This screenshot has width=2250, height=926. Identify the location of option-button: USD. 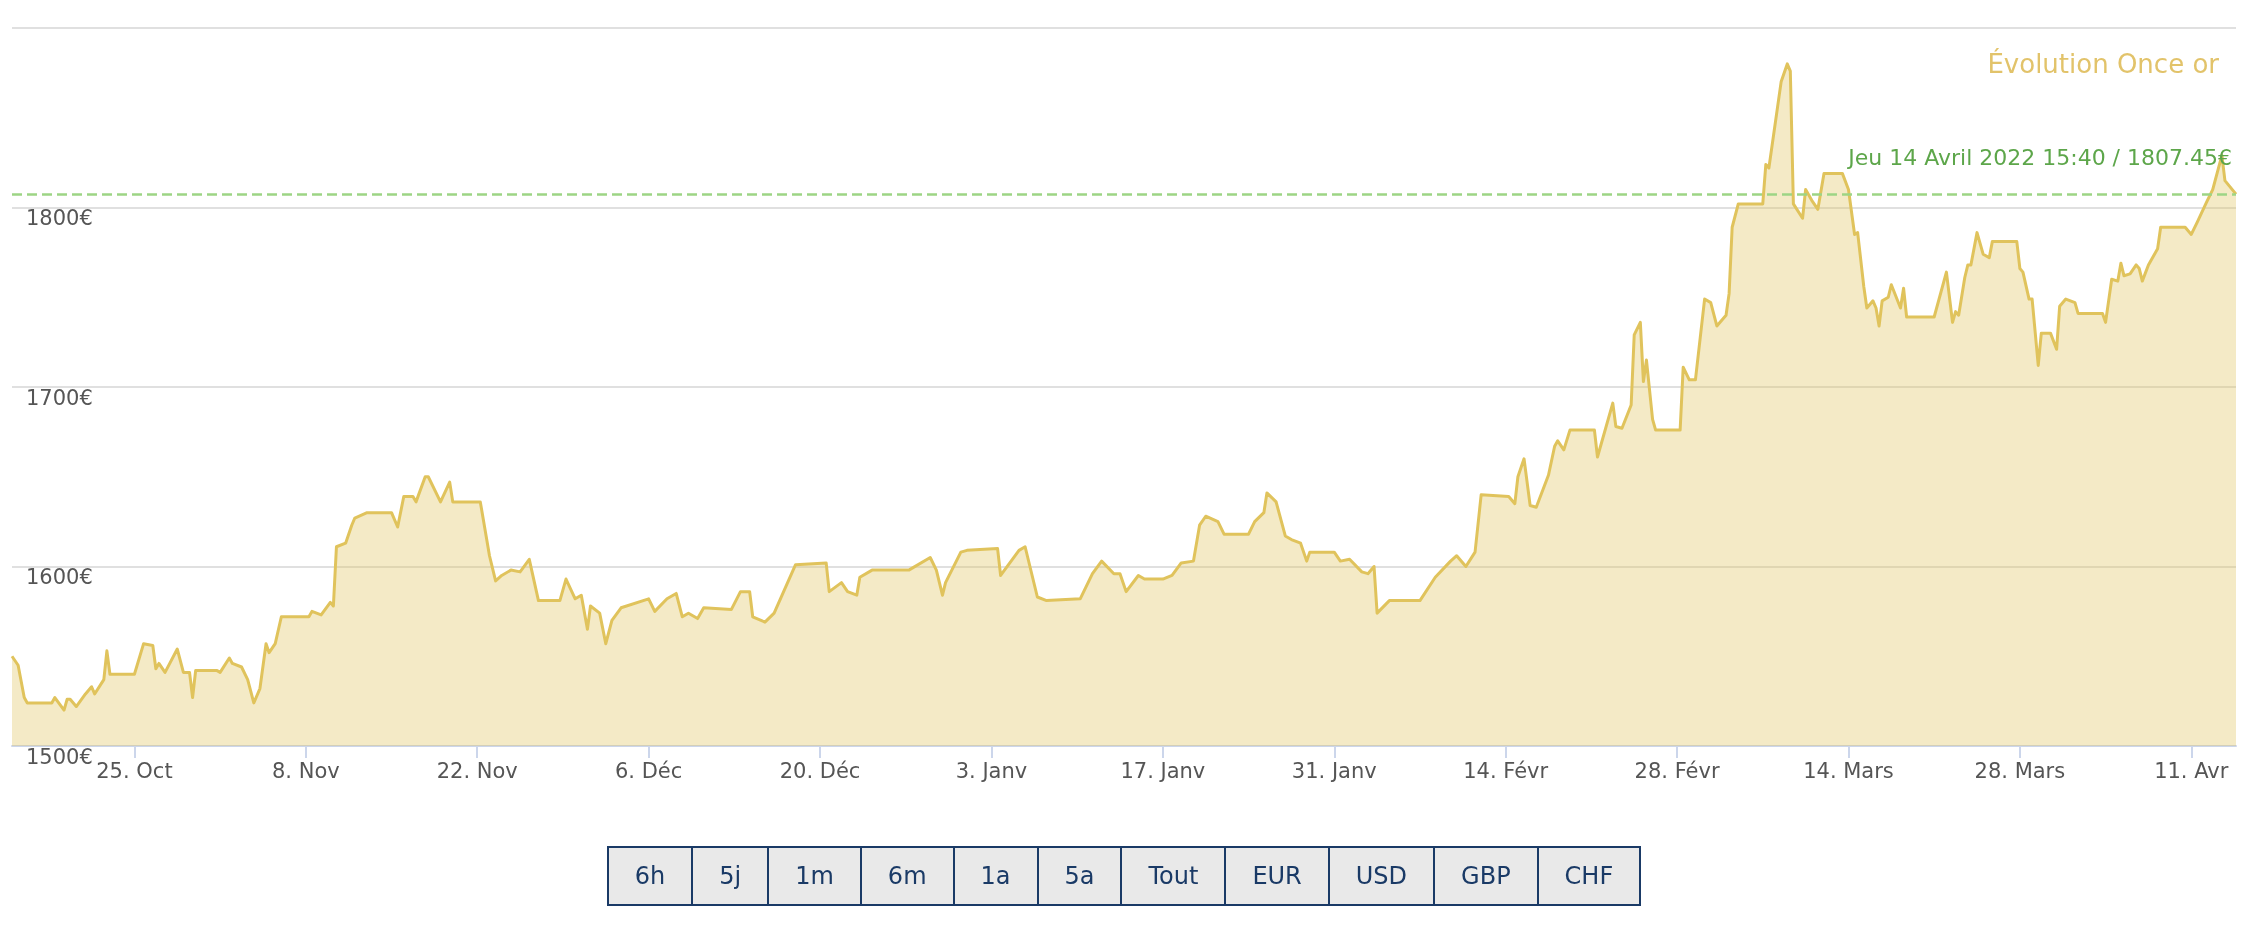
(1381, 876).